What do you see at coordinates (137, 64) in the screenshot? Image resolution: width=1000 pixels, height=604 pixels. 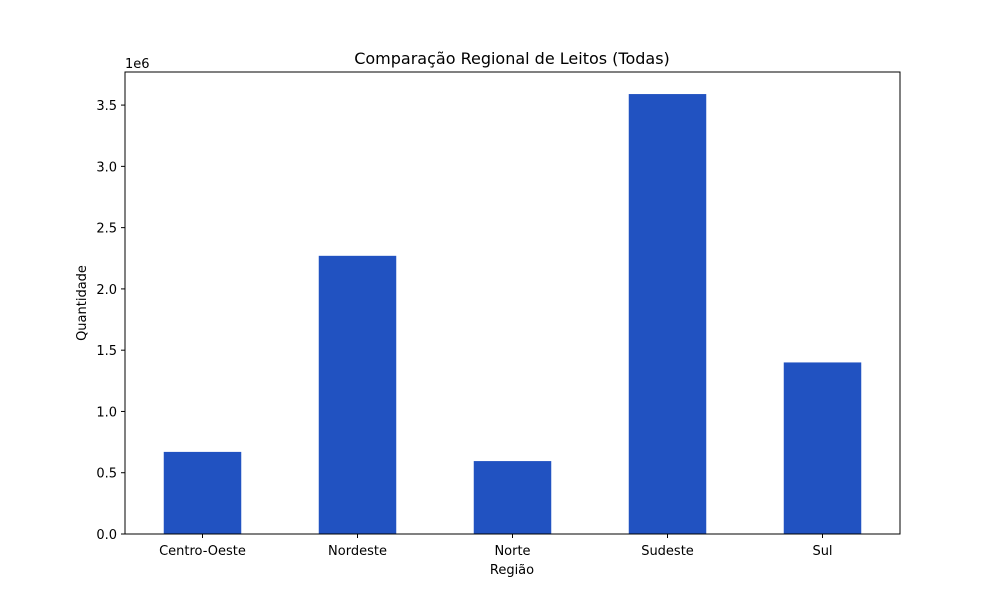 I see `y-axis-offset-label: 1e6` at bounding box center [137, 64].